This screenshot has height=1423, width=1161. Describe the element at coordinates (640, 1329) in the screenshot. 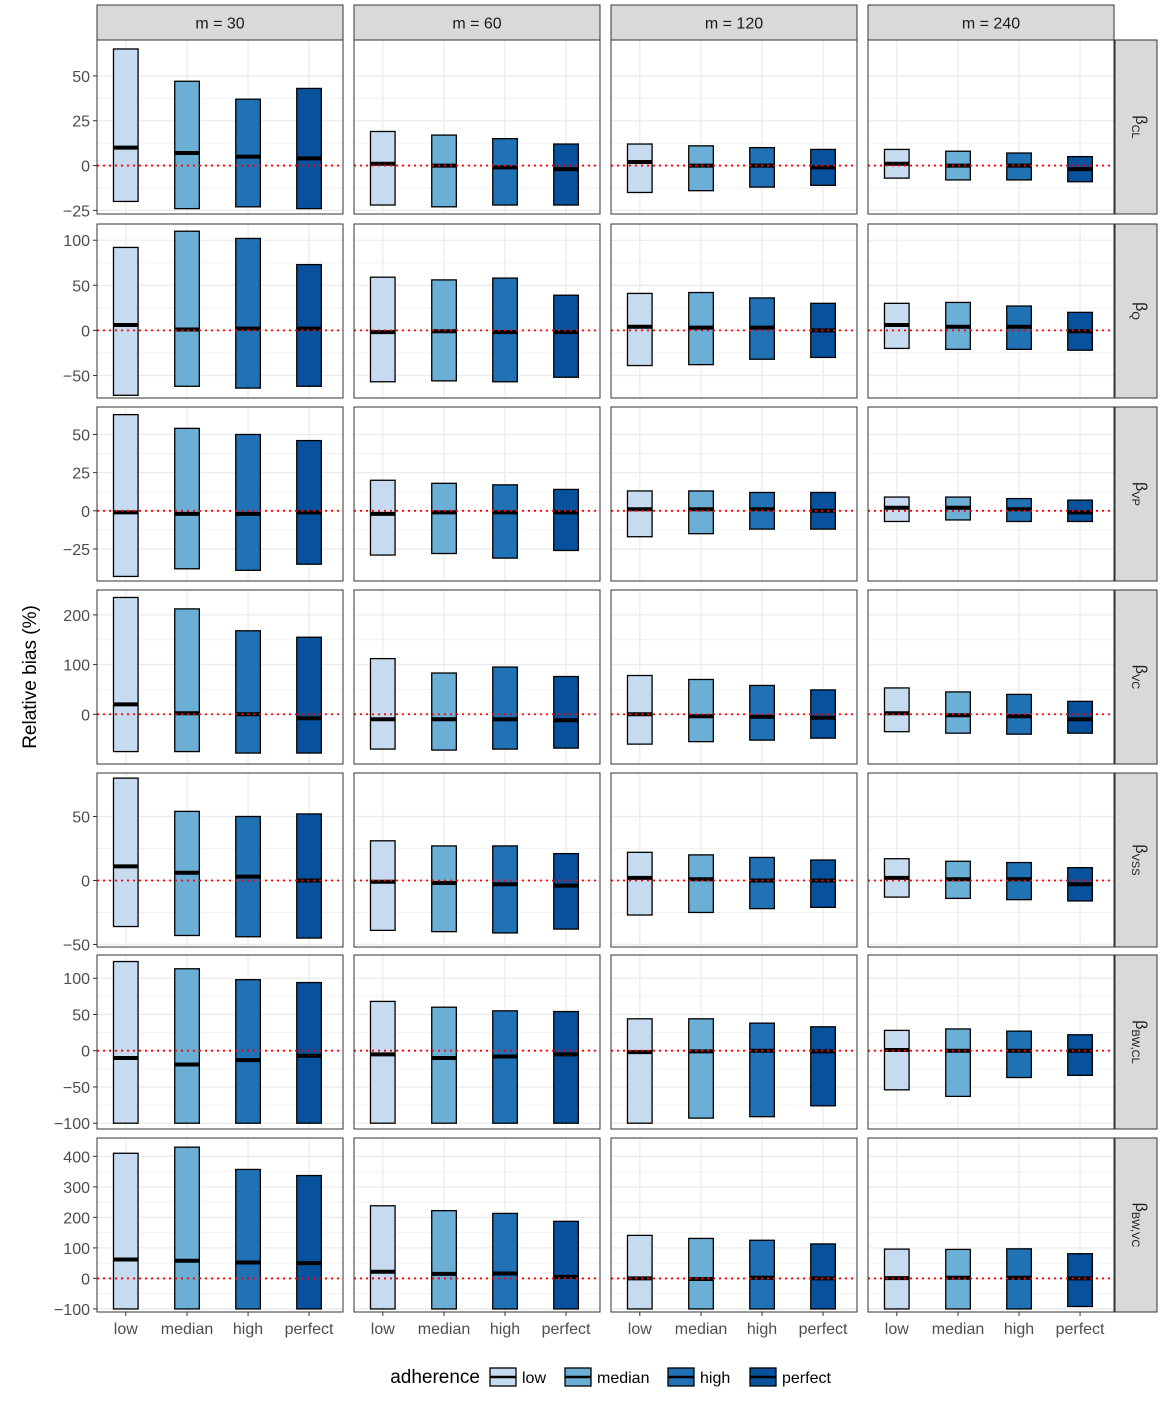

I see `x-tick-label: low` at that location.